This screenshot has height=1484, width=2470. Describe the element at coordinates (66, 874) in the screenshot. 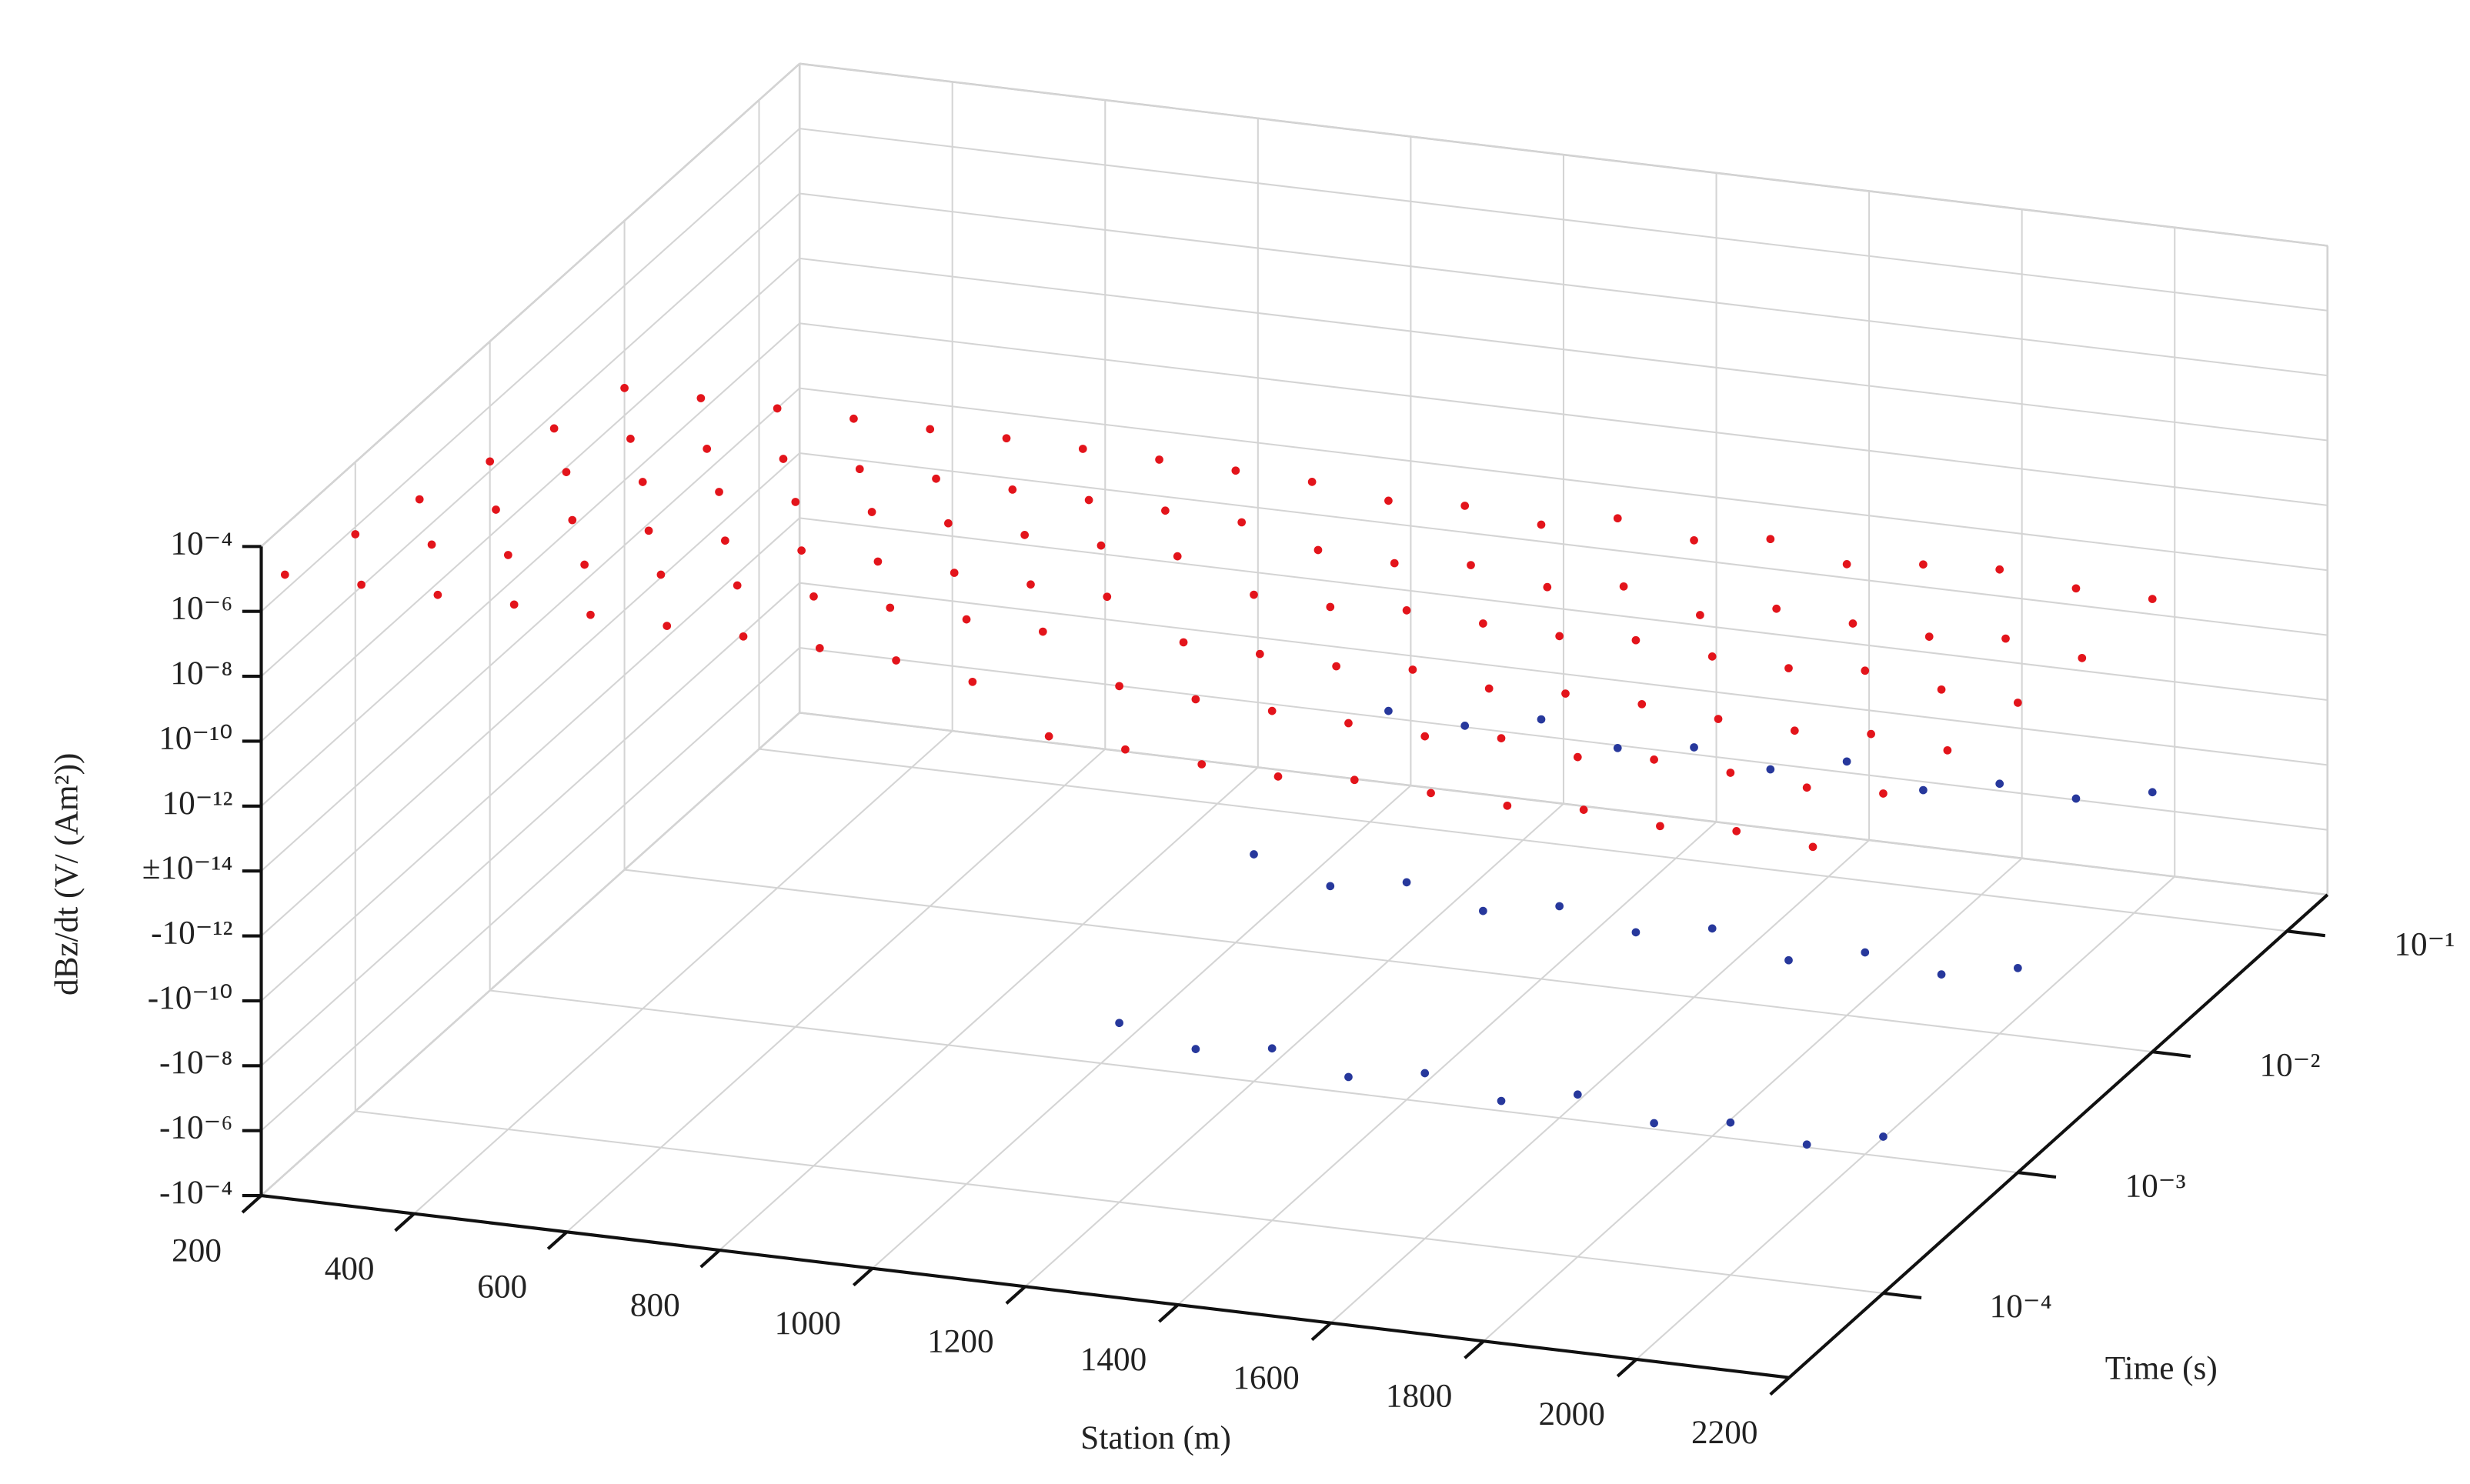

I see `z-axis-title: dBz/dt (V/ (Am²))` at that location.